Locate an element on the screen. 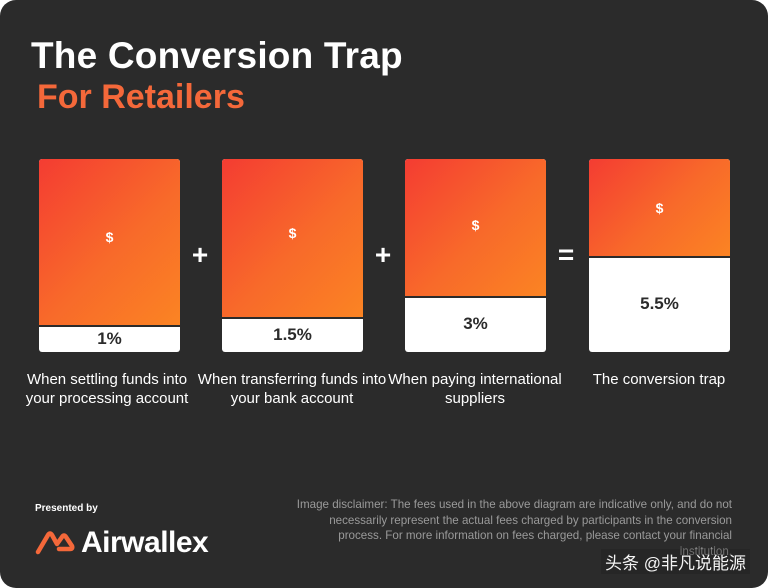  fee-percent: 5.5% is located at coordinates (659, 303).